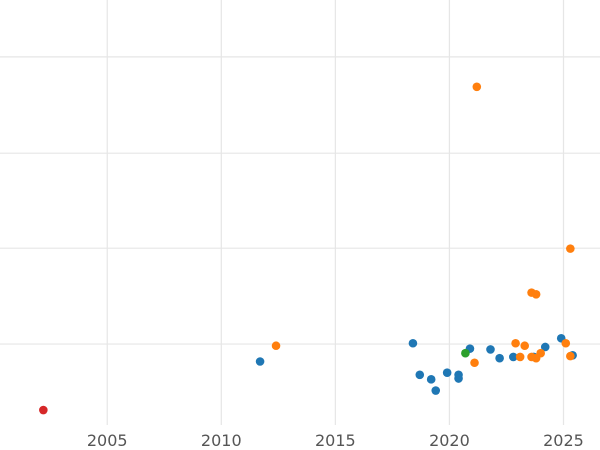 This screenshot has width=600, height=450. What do you see at coordinates (107, 440) in the screenshot?
I see `x-tick-label-0: 2005` at bounding box center [107, 440].